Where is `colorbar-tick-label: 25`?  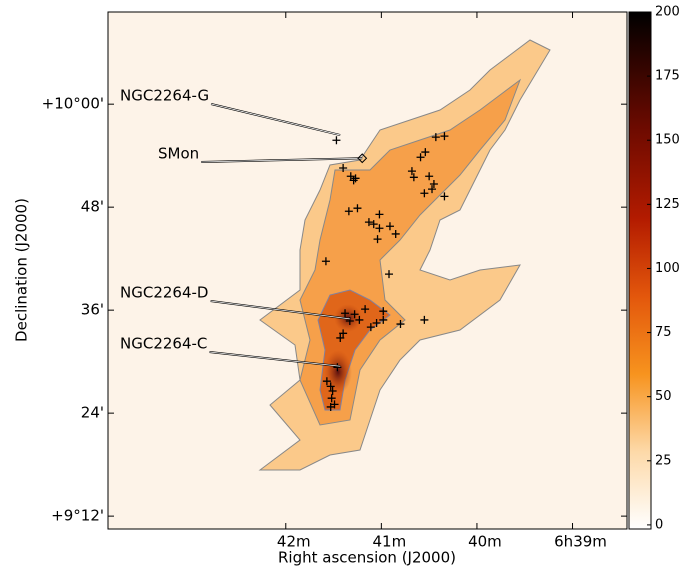
colorbar-tick-label: 25 is located at coordinates (663, 460).